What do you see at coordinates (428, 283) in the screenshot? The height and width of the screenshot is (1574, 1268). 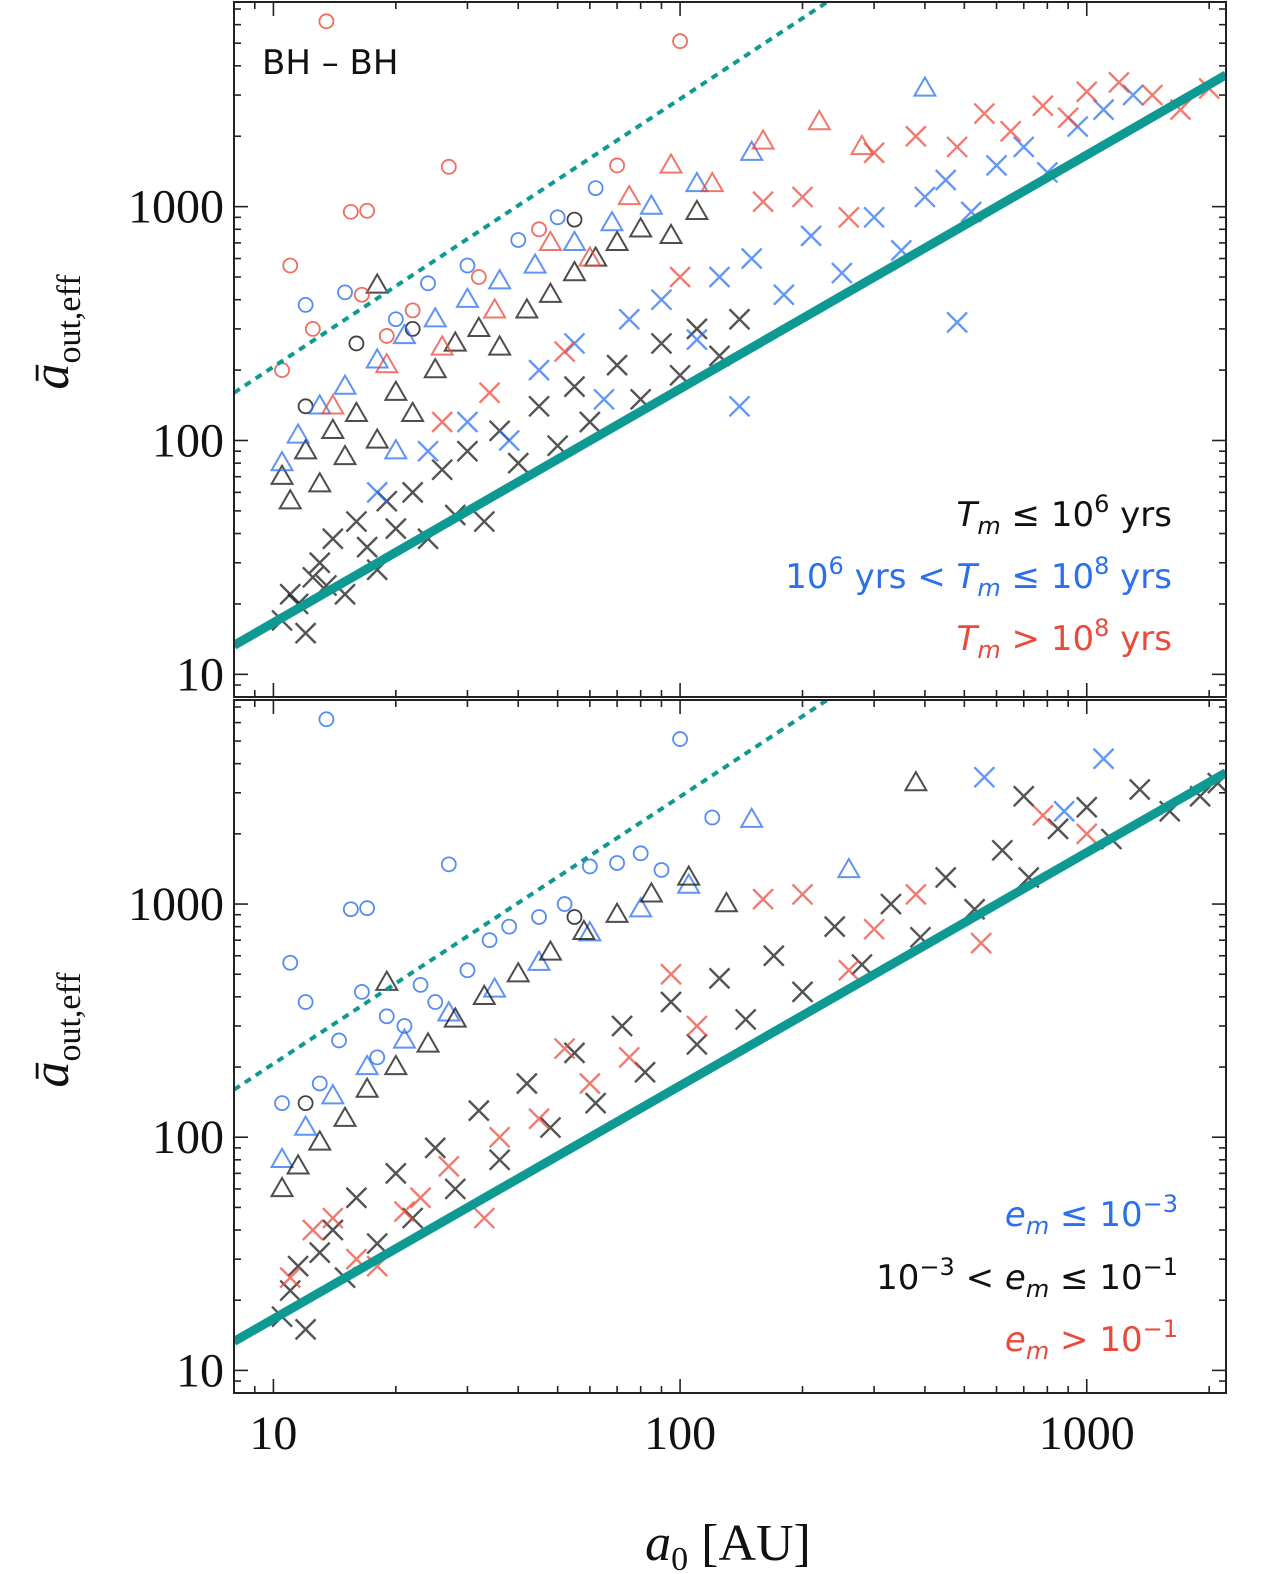 I see `top-series-1-circle-point` at bounding box center [428, 283].